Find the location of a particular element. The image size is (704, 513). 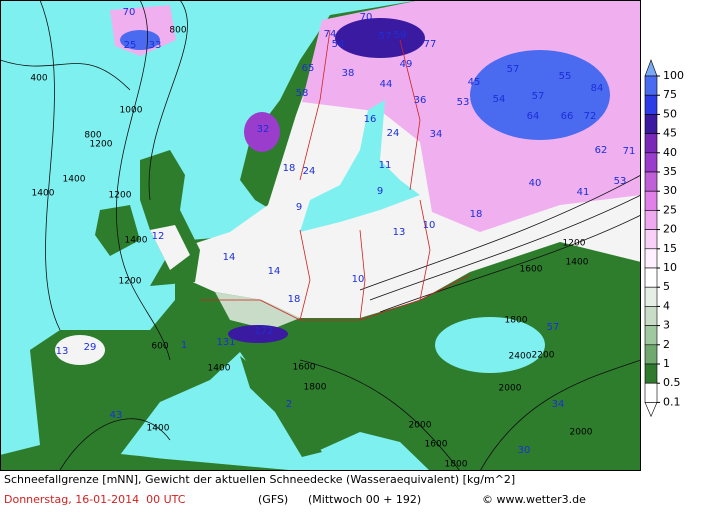

snow-value: 34 is located at coordinates (436, 134).